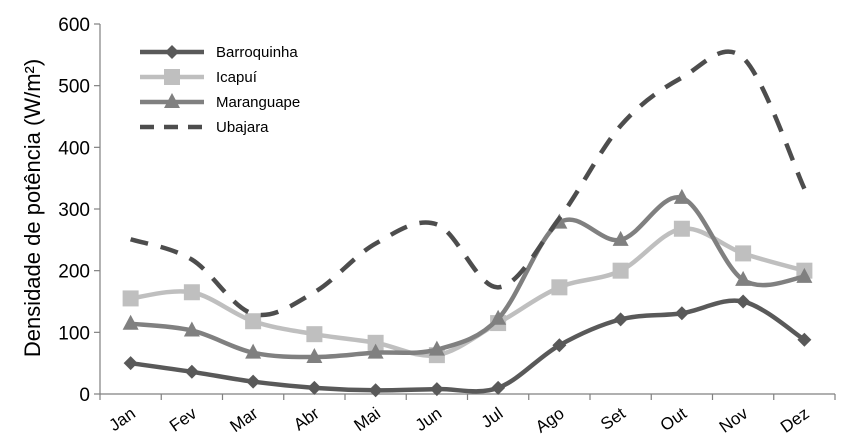 The image size is (850, 442). What do you see at coordinates (122, 419) in the screenshot?
I see `x-tick-label: Jan` at bounding box center [122, 419].